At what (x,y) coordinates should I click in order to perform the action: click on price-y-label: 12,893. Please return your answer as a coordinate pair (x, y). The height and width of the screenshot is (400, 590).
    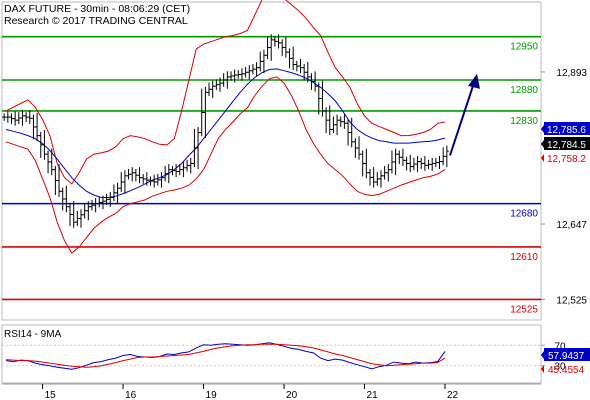
    Looking at the image, I should click on (571, 73).